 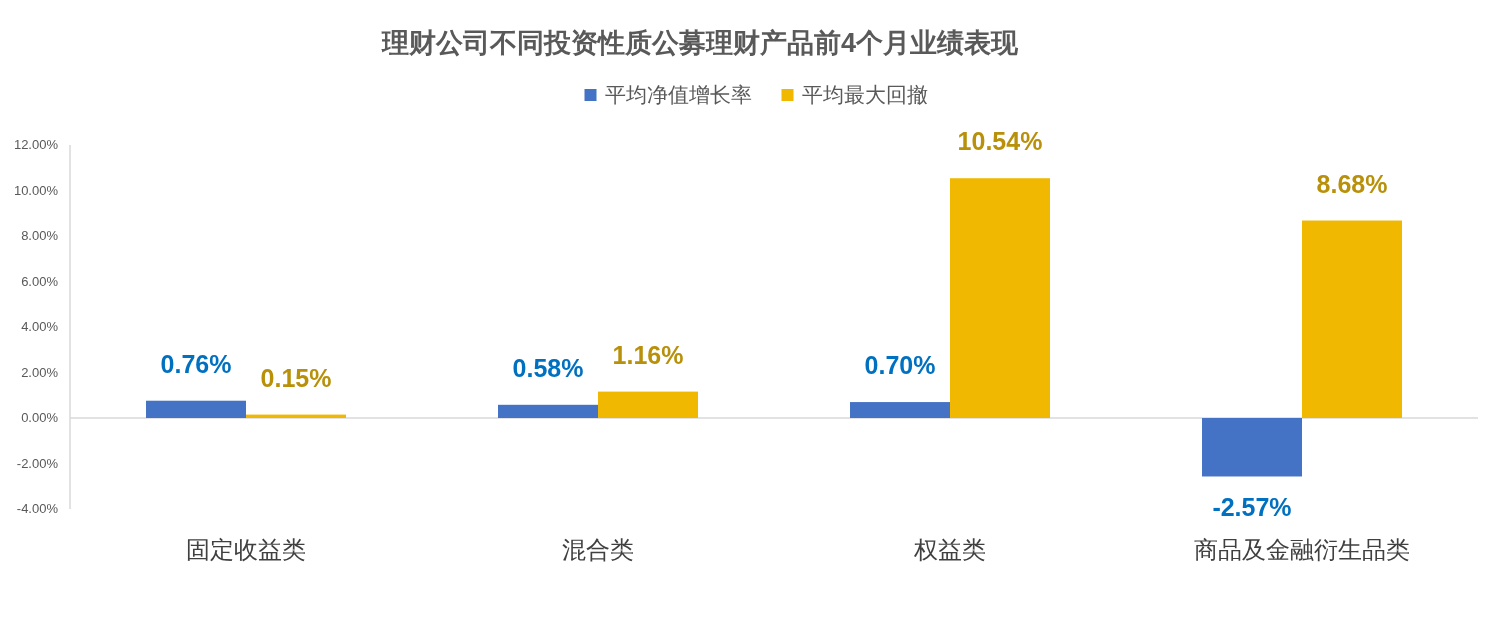 What do you see at coordinates (40, 417) in the screenshot?
I see `y-tick-label: 0.00%` at bounding box center [40, 417].